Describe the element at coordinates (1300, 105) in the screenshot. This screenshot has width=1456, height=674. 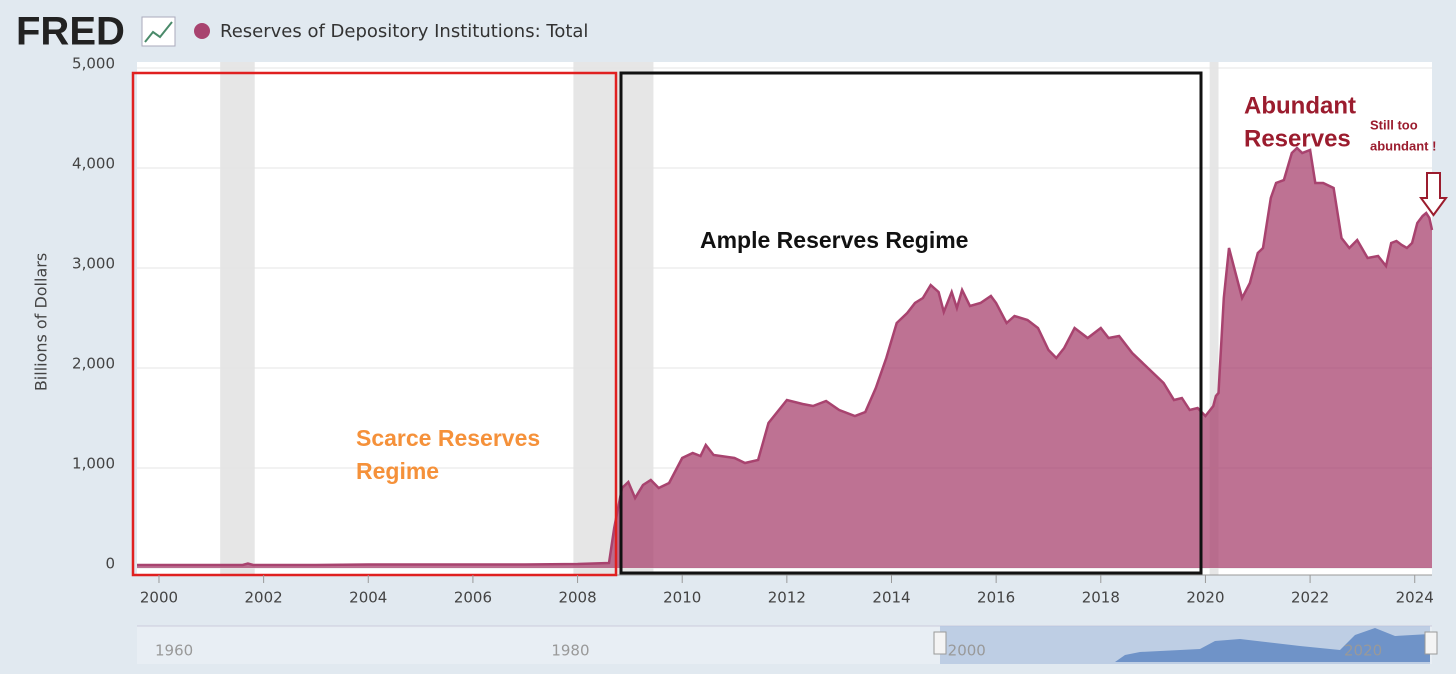
I see `annotation-abundant: Abundant` at that location.